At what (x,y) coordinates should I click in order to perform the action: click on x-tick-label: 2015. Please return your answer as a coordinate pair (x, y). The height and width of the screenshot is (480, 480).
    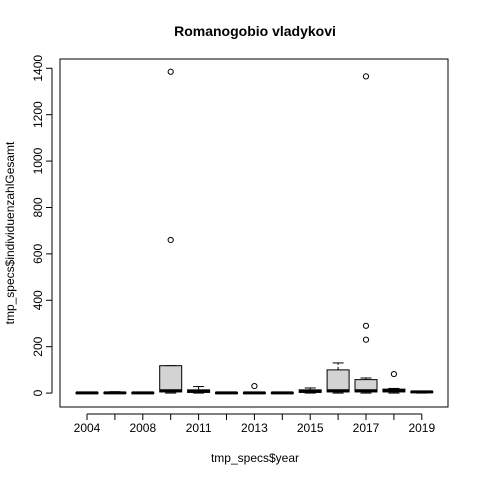
    Looking at the image, I should click on (310, 428).